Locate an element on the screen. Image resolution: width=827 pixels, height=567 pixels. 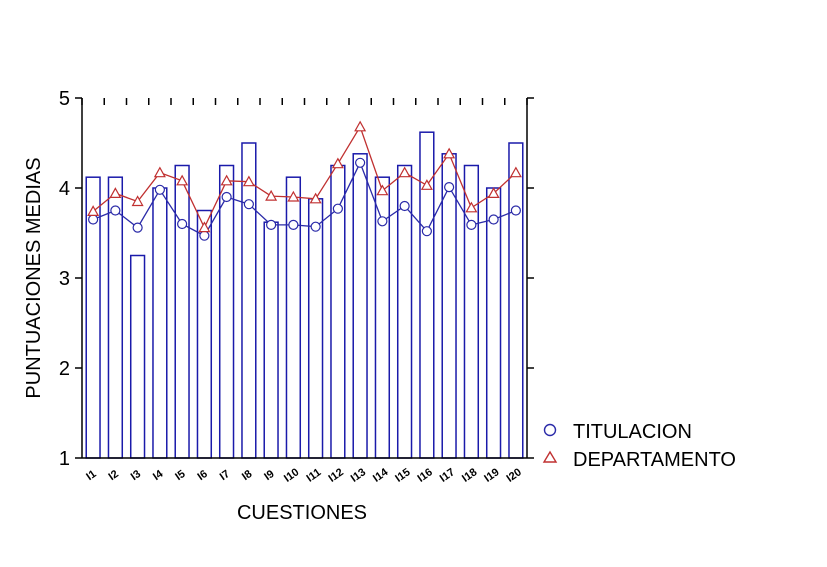
x-tick-label: I9 is located at coordinates (269, 475).